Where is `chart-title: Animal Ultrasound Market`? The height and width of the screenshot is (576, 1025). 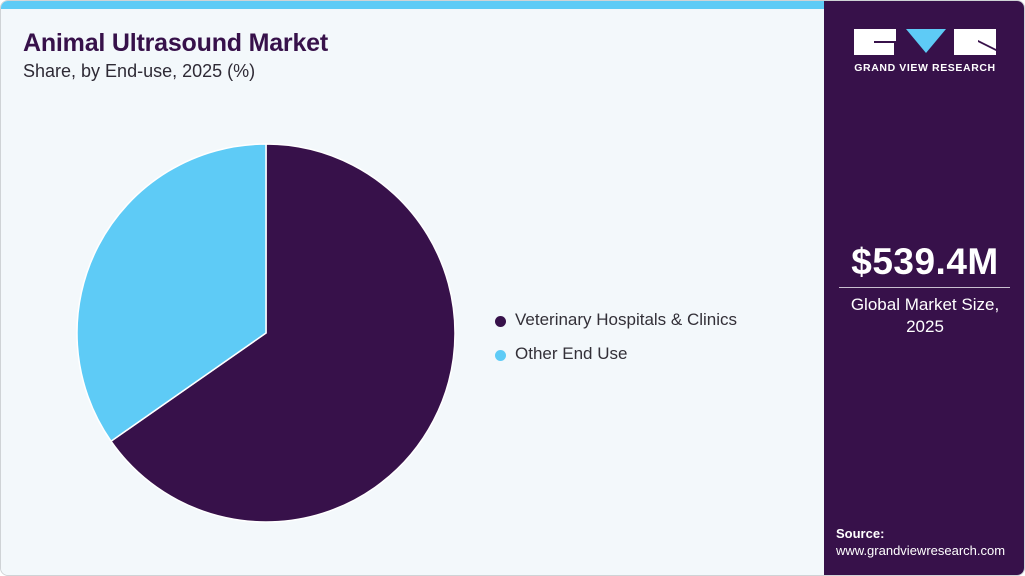
chart-title: Animal Ultrasound Market is located at coordinates (175, 43).